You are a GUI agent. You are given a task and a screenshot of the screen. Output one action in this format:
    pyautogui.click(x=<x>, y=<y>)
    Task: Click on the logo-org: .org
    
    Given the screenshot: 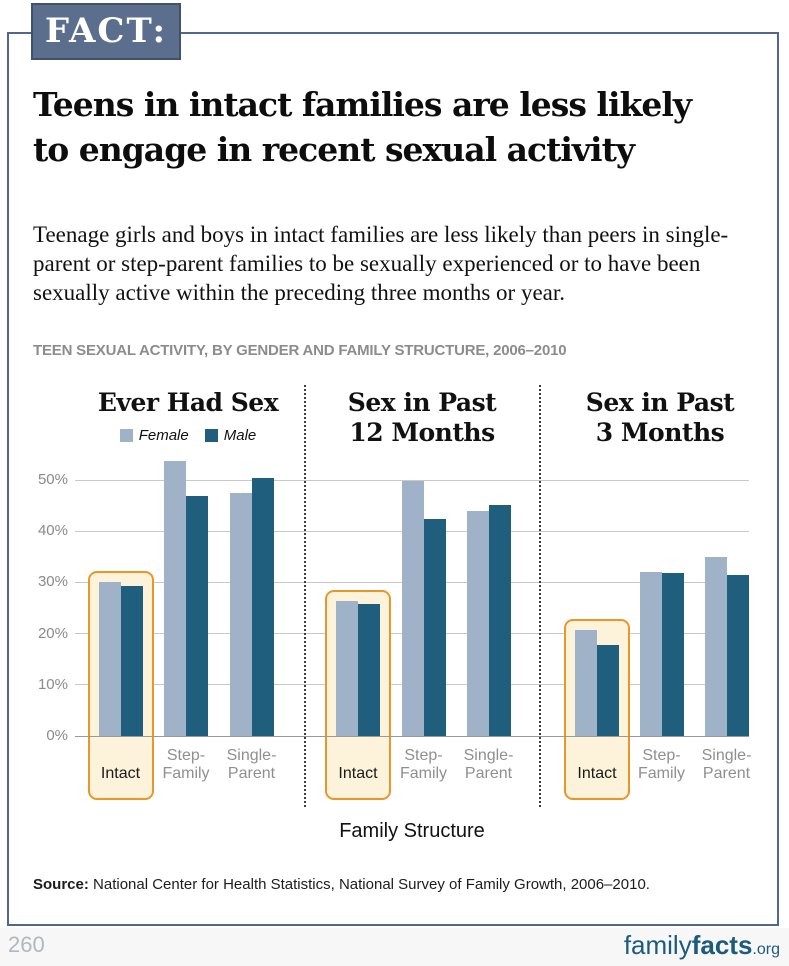 What is the action you would take?
    pyautogui.click(x=766, y=949)
    